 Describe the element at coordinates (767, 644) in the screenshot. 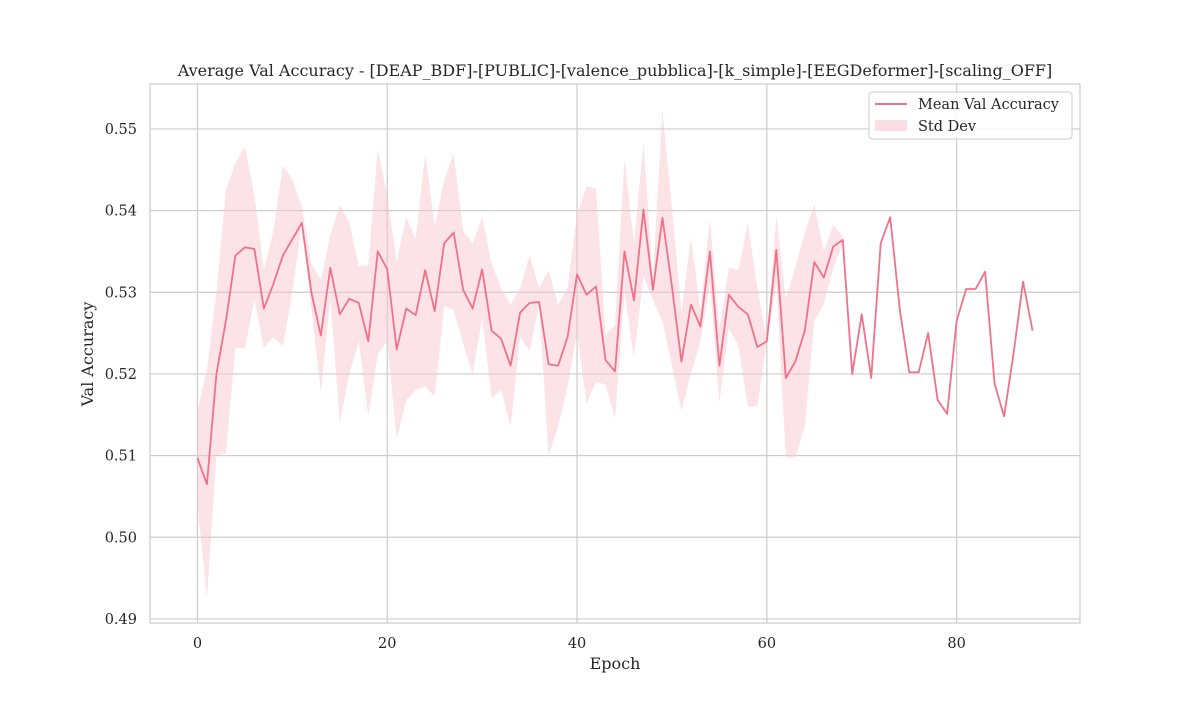

I see `x-tick-label: 60` at that location.